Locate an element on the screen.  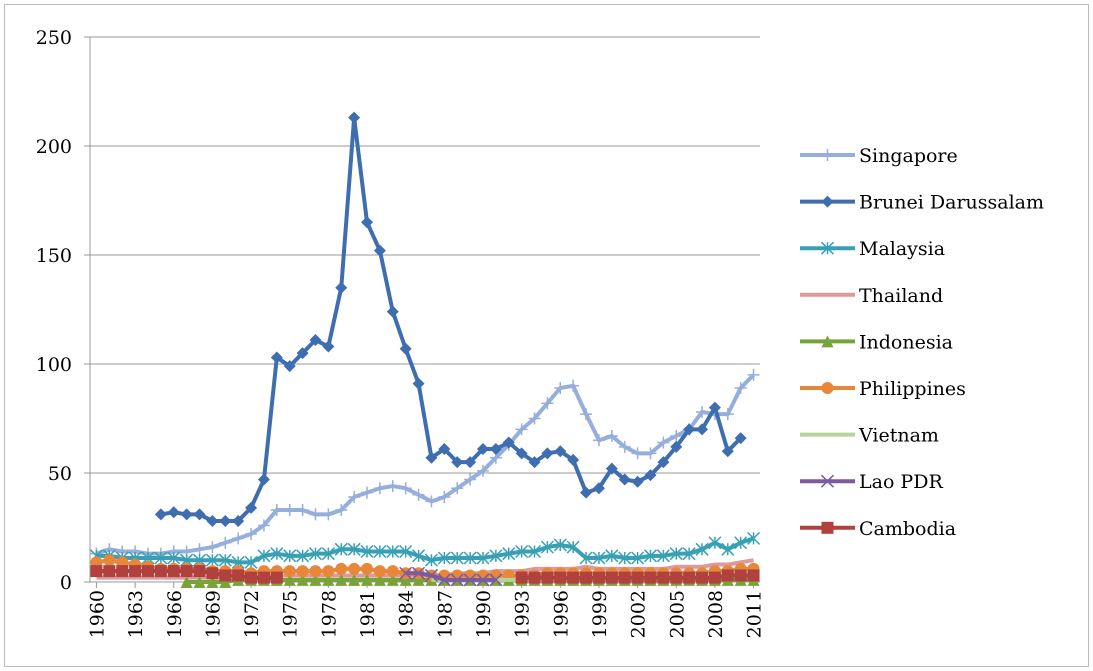
legend-label: Malaysia is located at coordinates (902, 249).